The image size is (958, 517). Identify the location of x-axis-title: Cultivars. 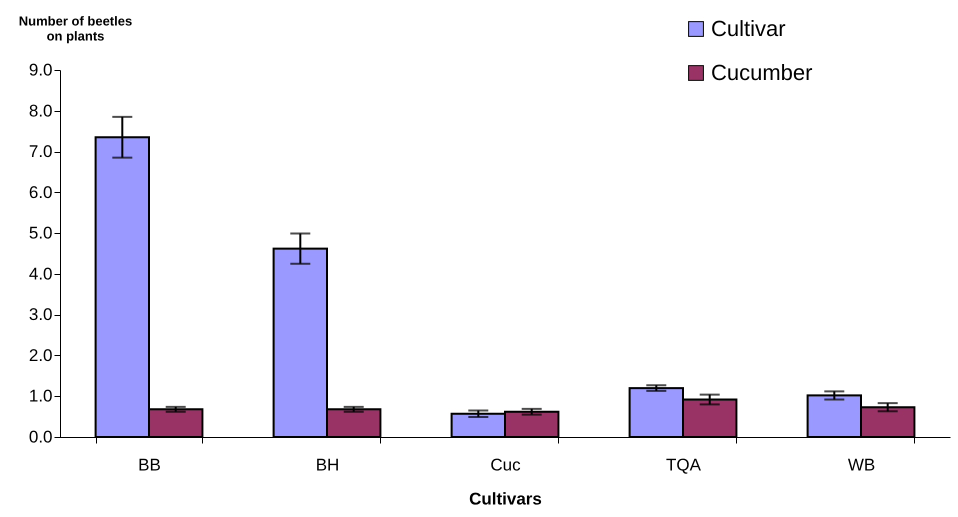
(505, 499).